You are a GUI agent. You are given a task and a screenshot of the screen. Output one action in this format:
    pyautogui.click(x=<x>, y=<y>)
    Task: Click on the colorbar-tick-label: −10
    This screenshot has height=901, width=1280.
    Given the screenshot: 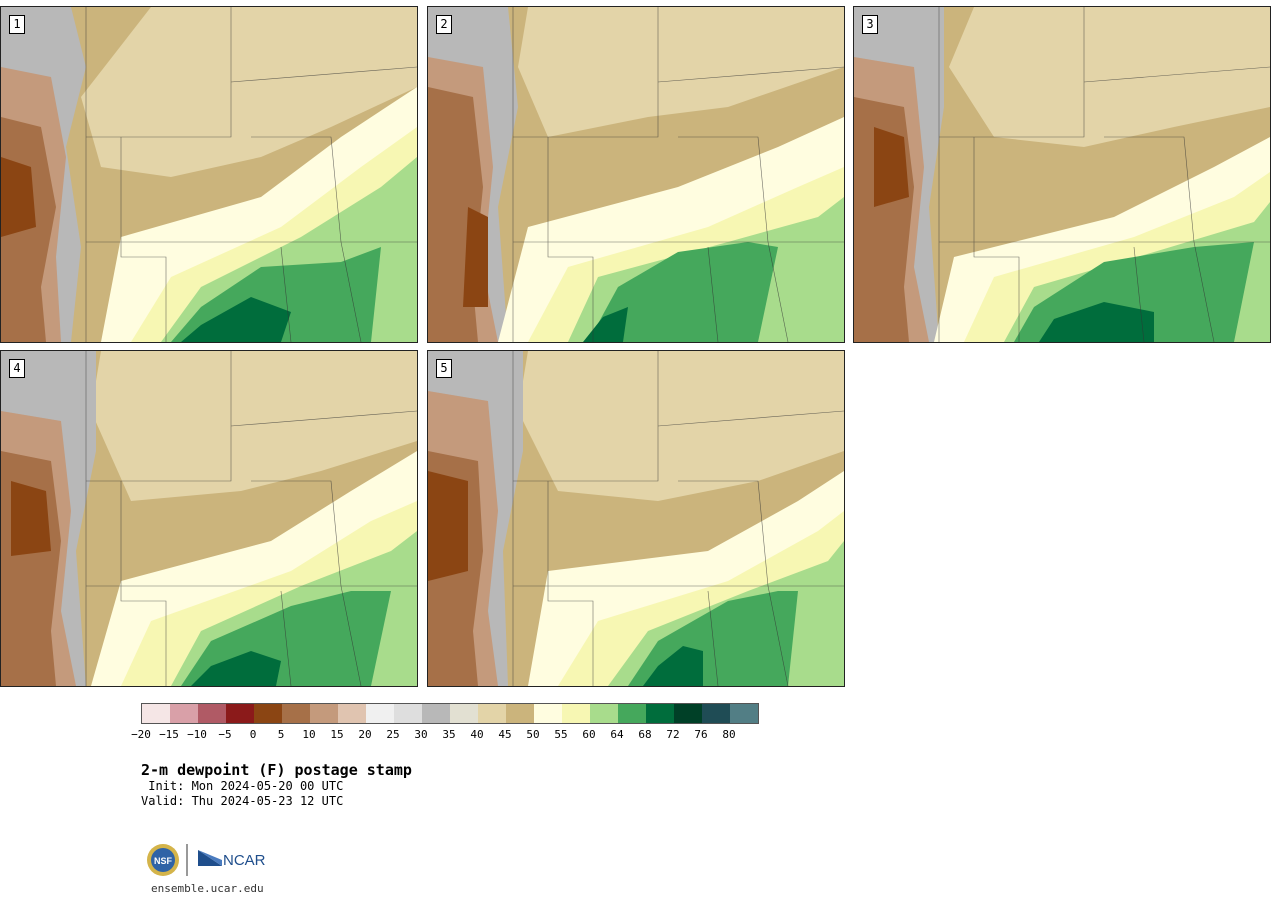 What is the action you would take?
    pyautogui.click(x=197, y=734)
    